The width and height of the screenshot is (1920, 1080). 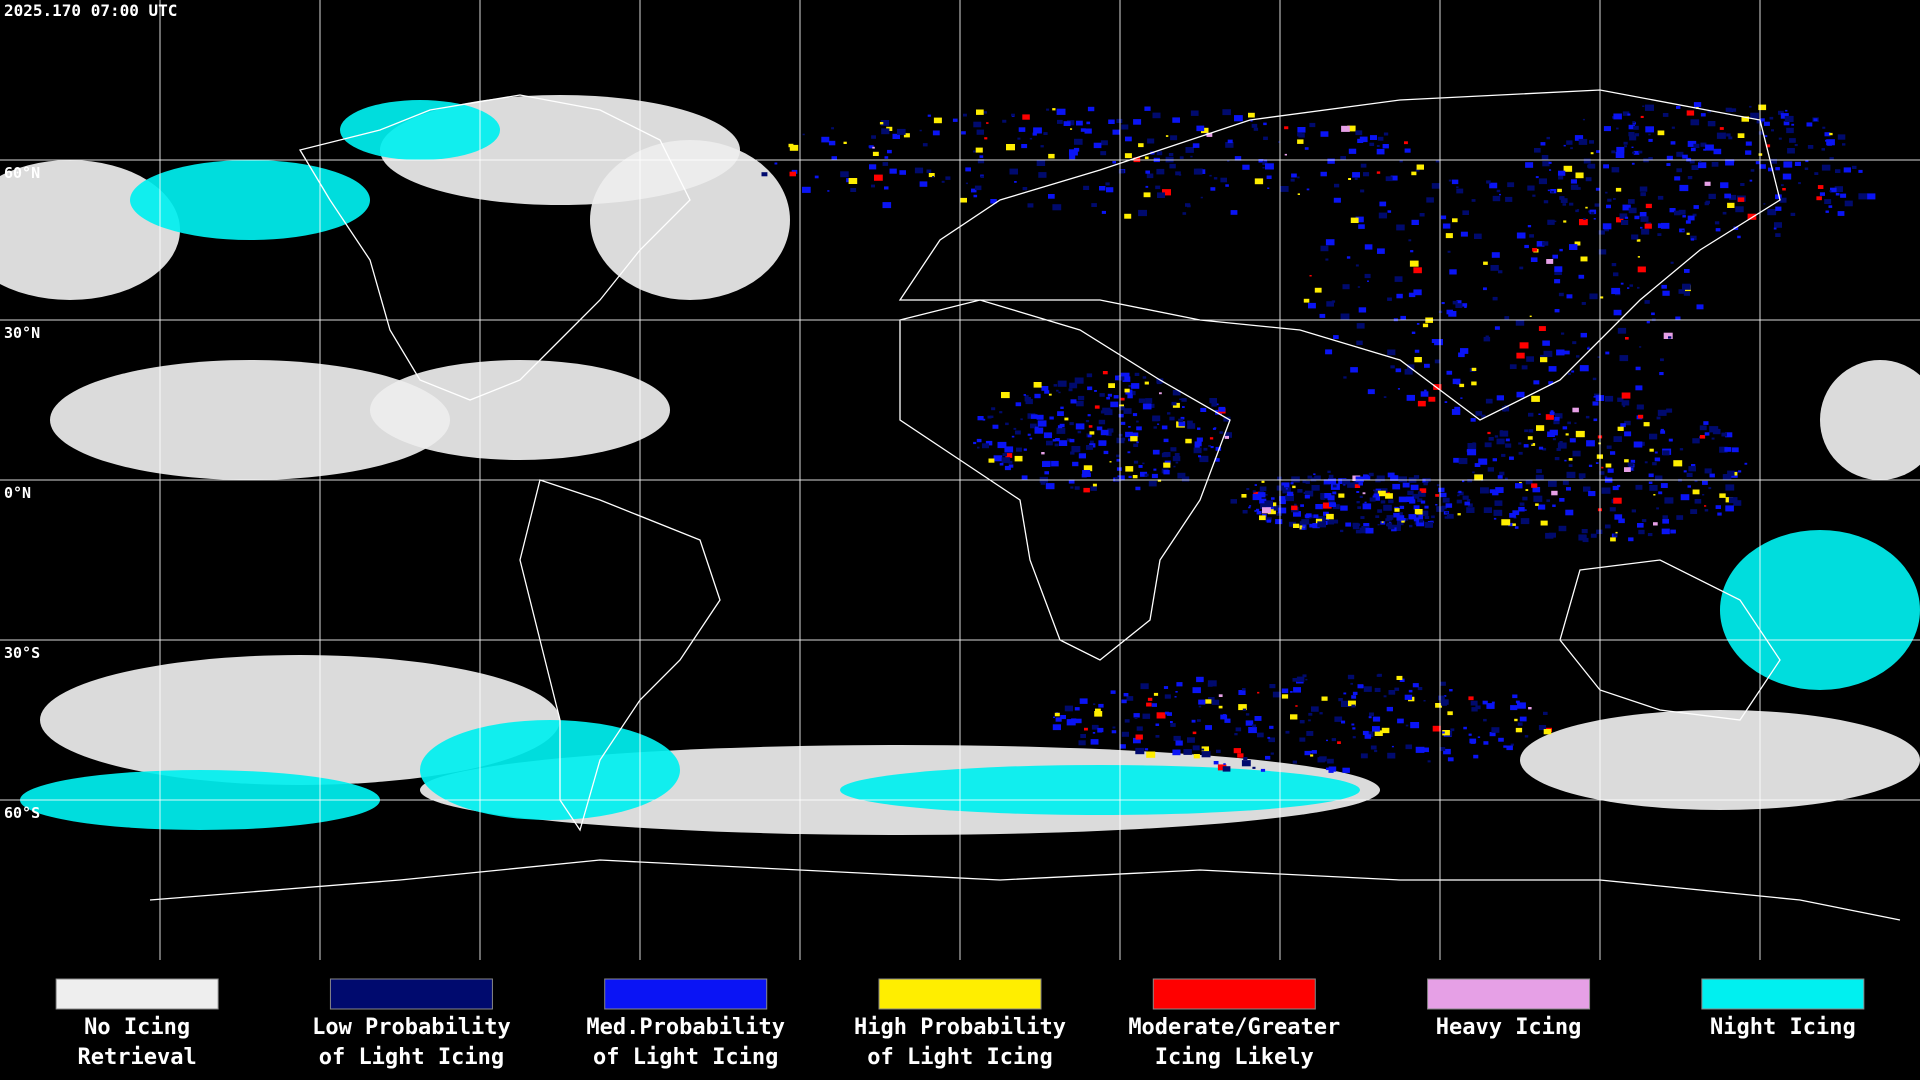 I want to click on legend-swatch, so click(x=960, y=994).